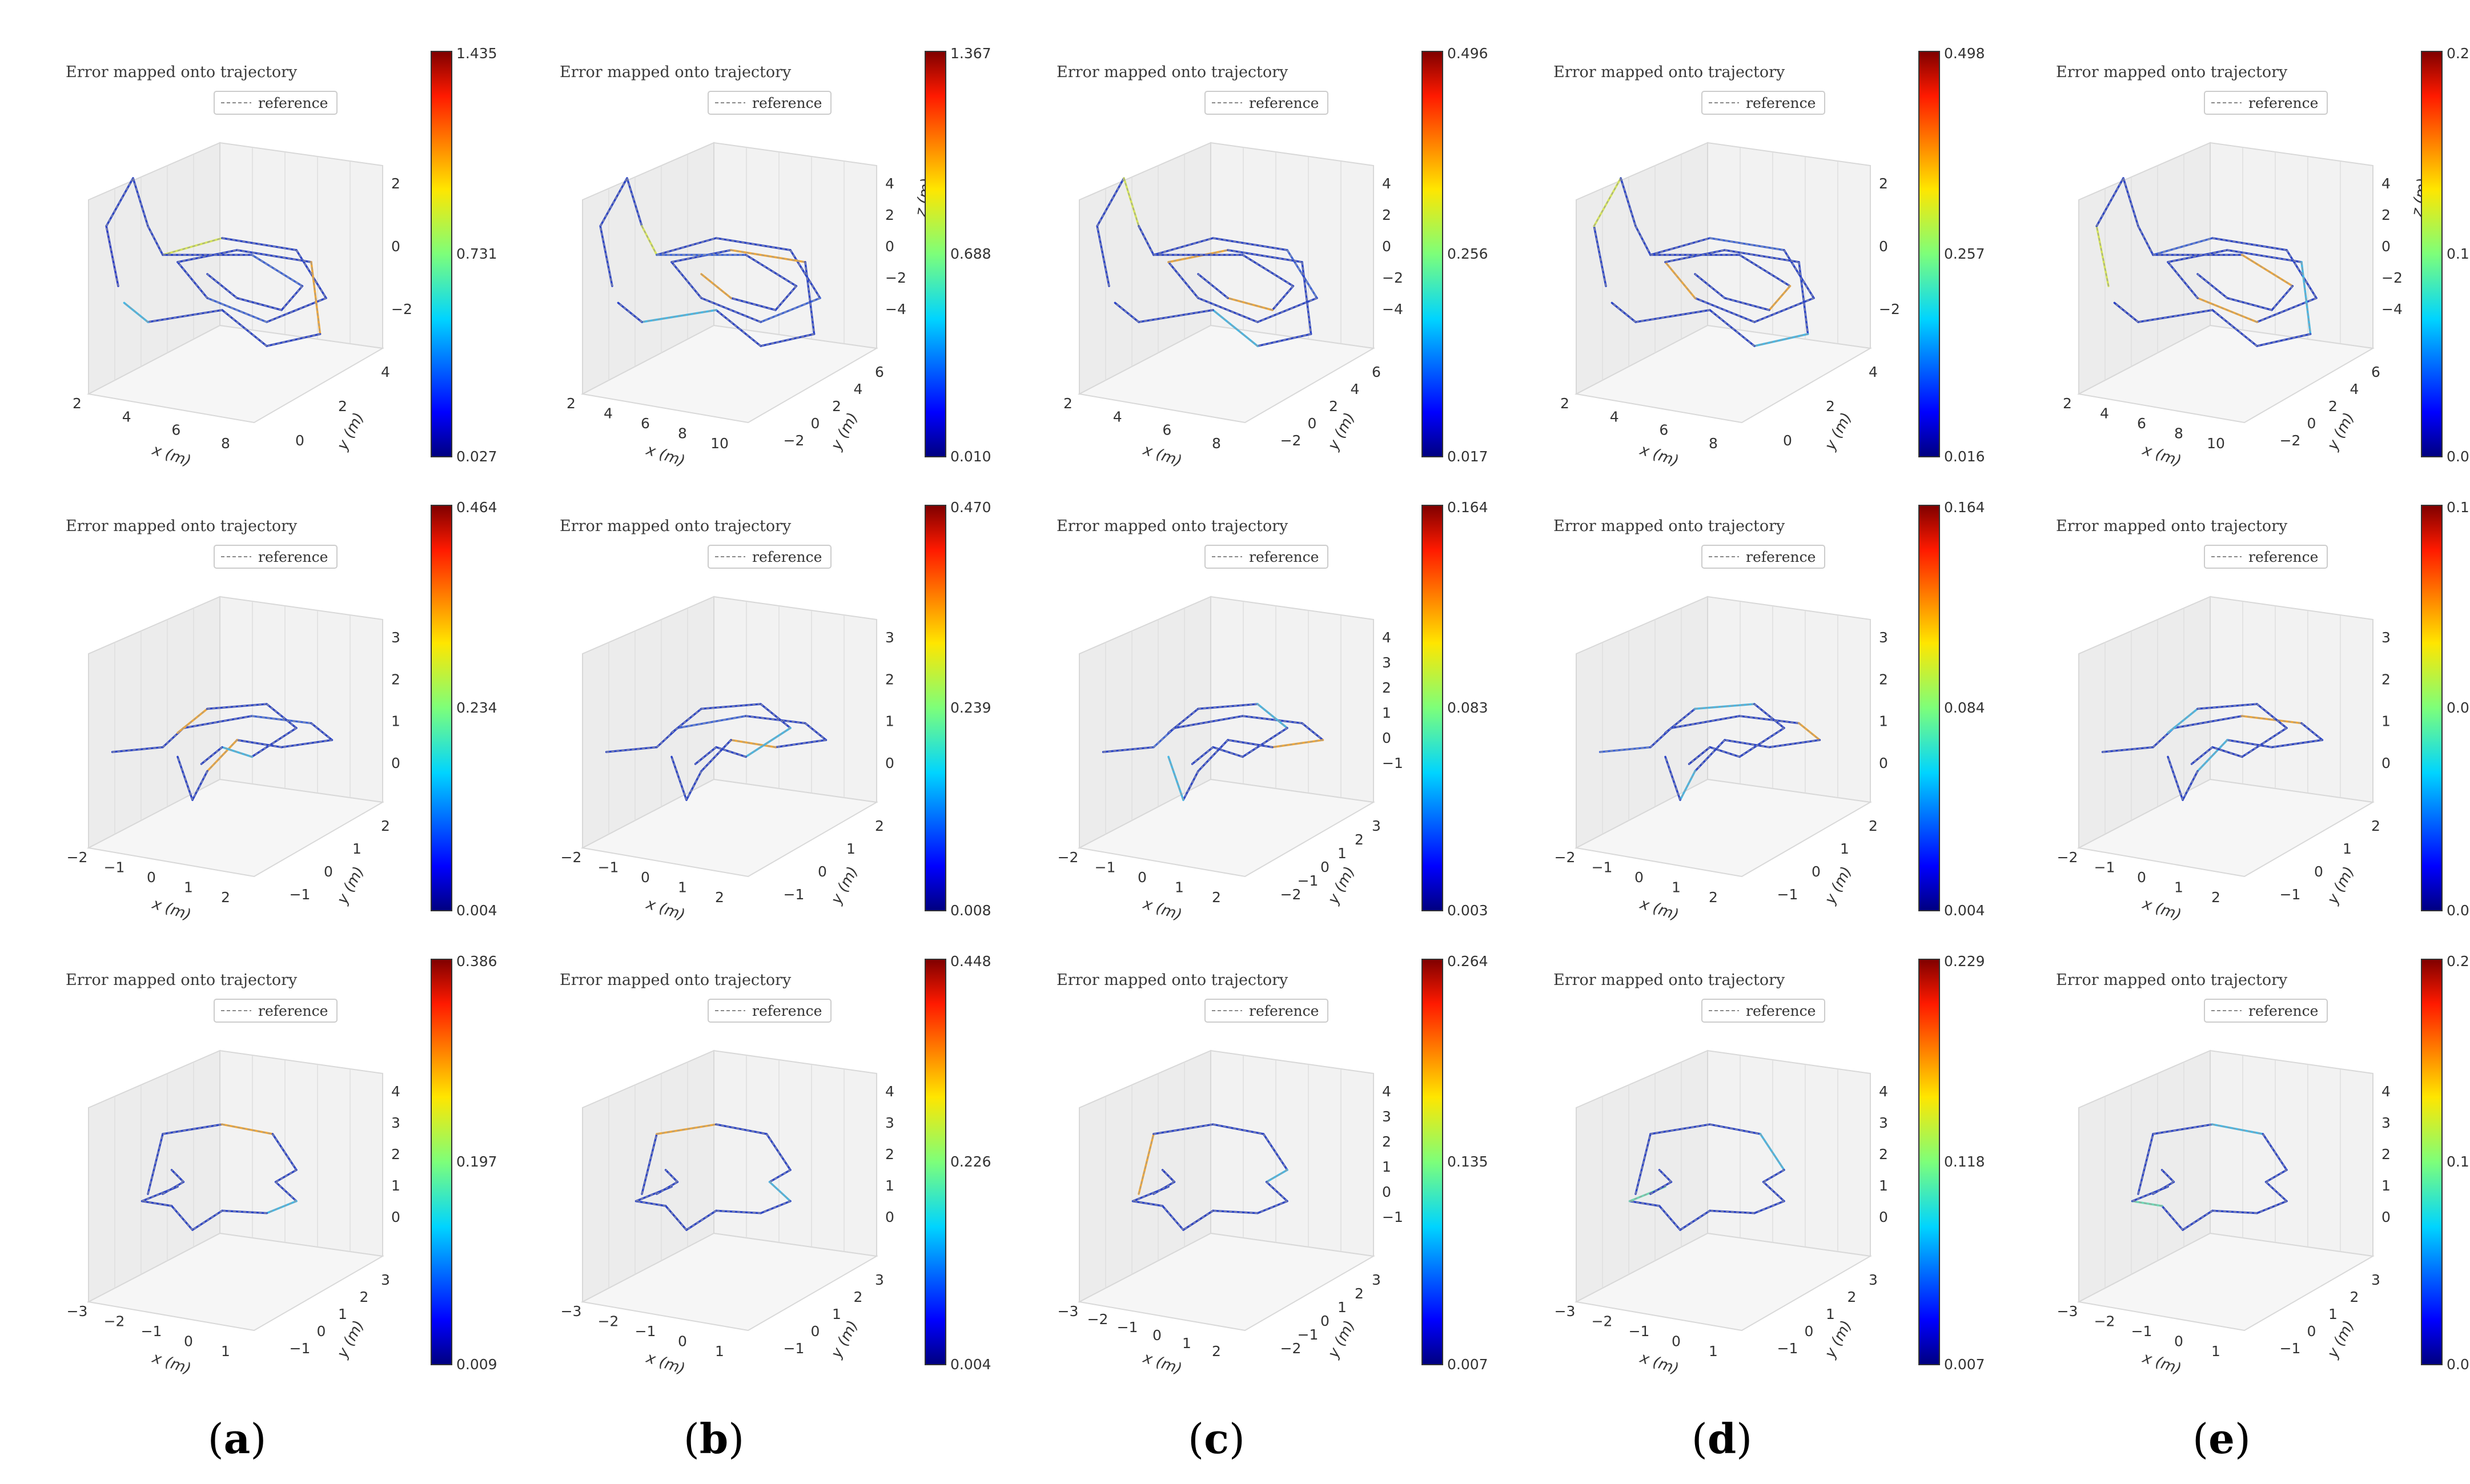 This screenshot has width=2470, height=1484. I want to click on y-tick-label: 4, so click(386, 372).